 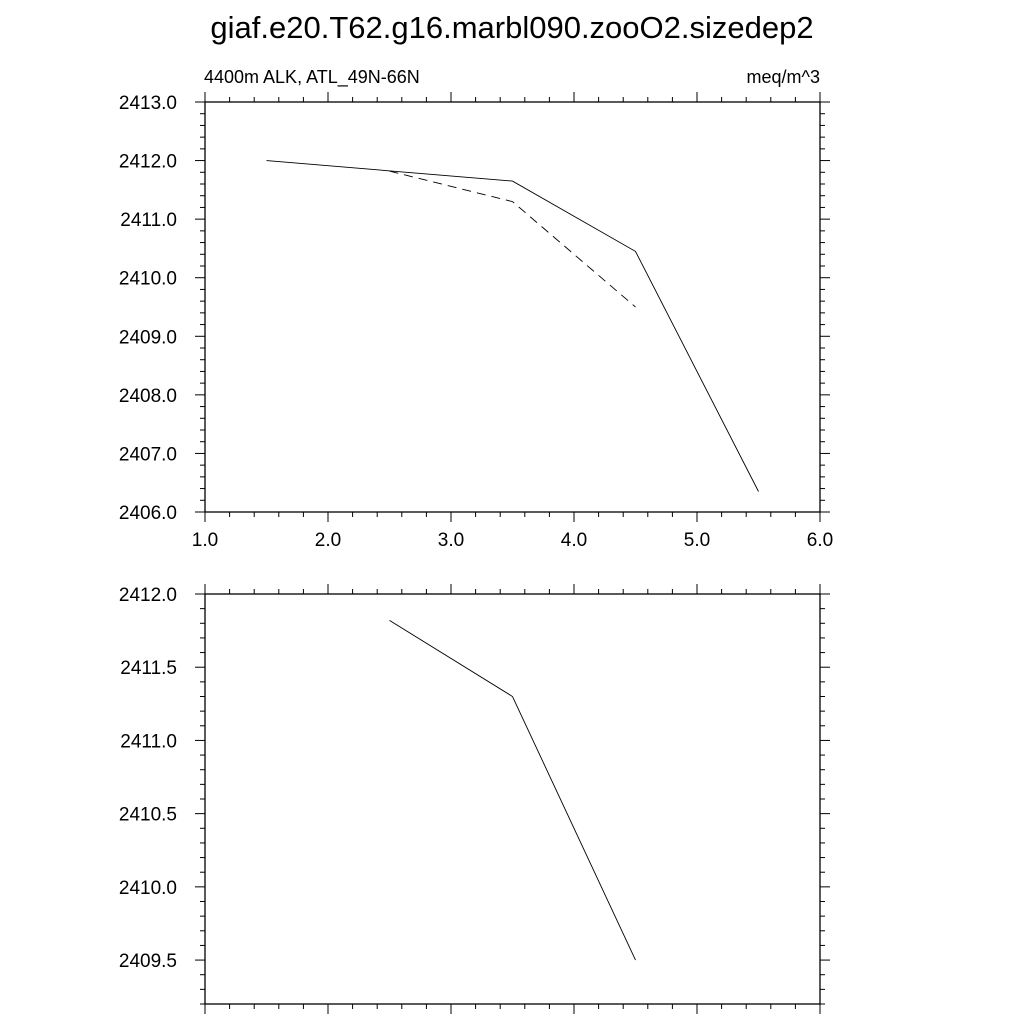 I want to click on top-series-dashed-line, so click(x=512, y=239).